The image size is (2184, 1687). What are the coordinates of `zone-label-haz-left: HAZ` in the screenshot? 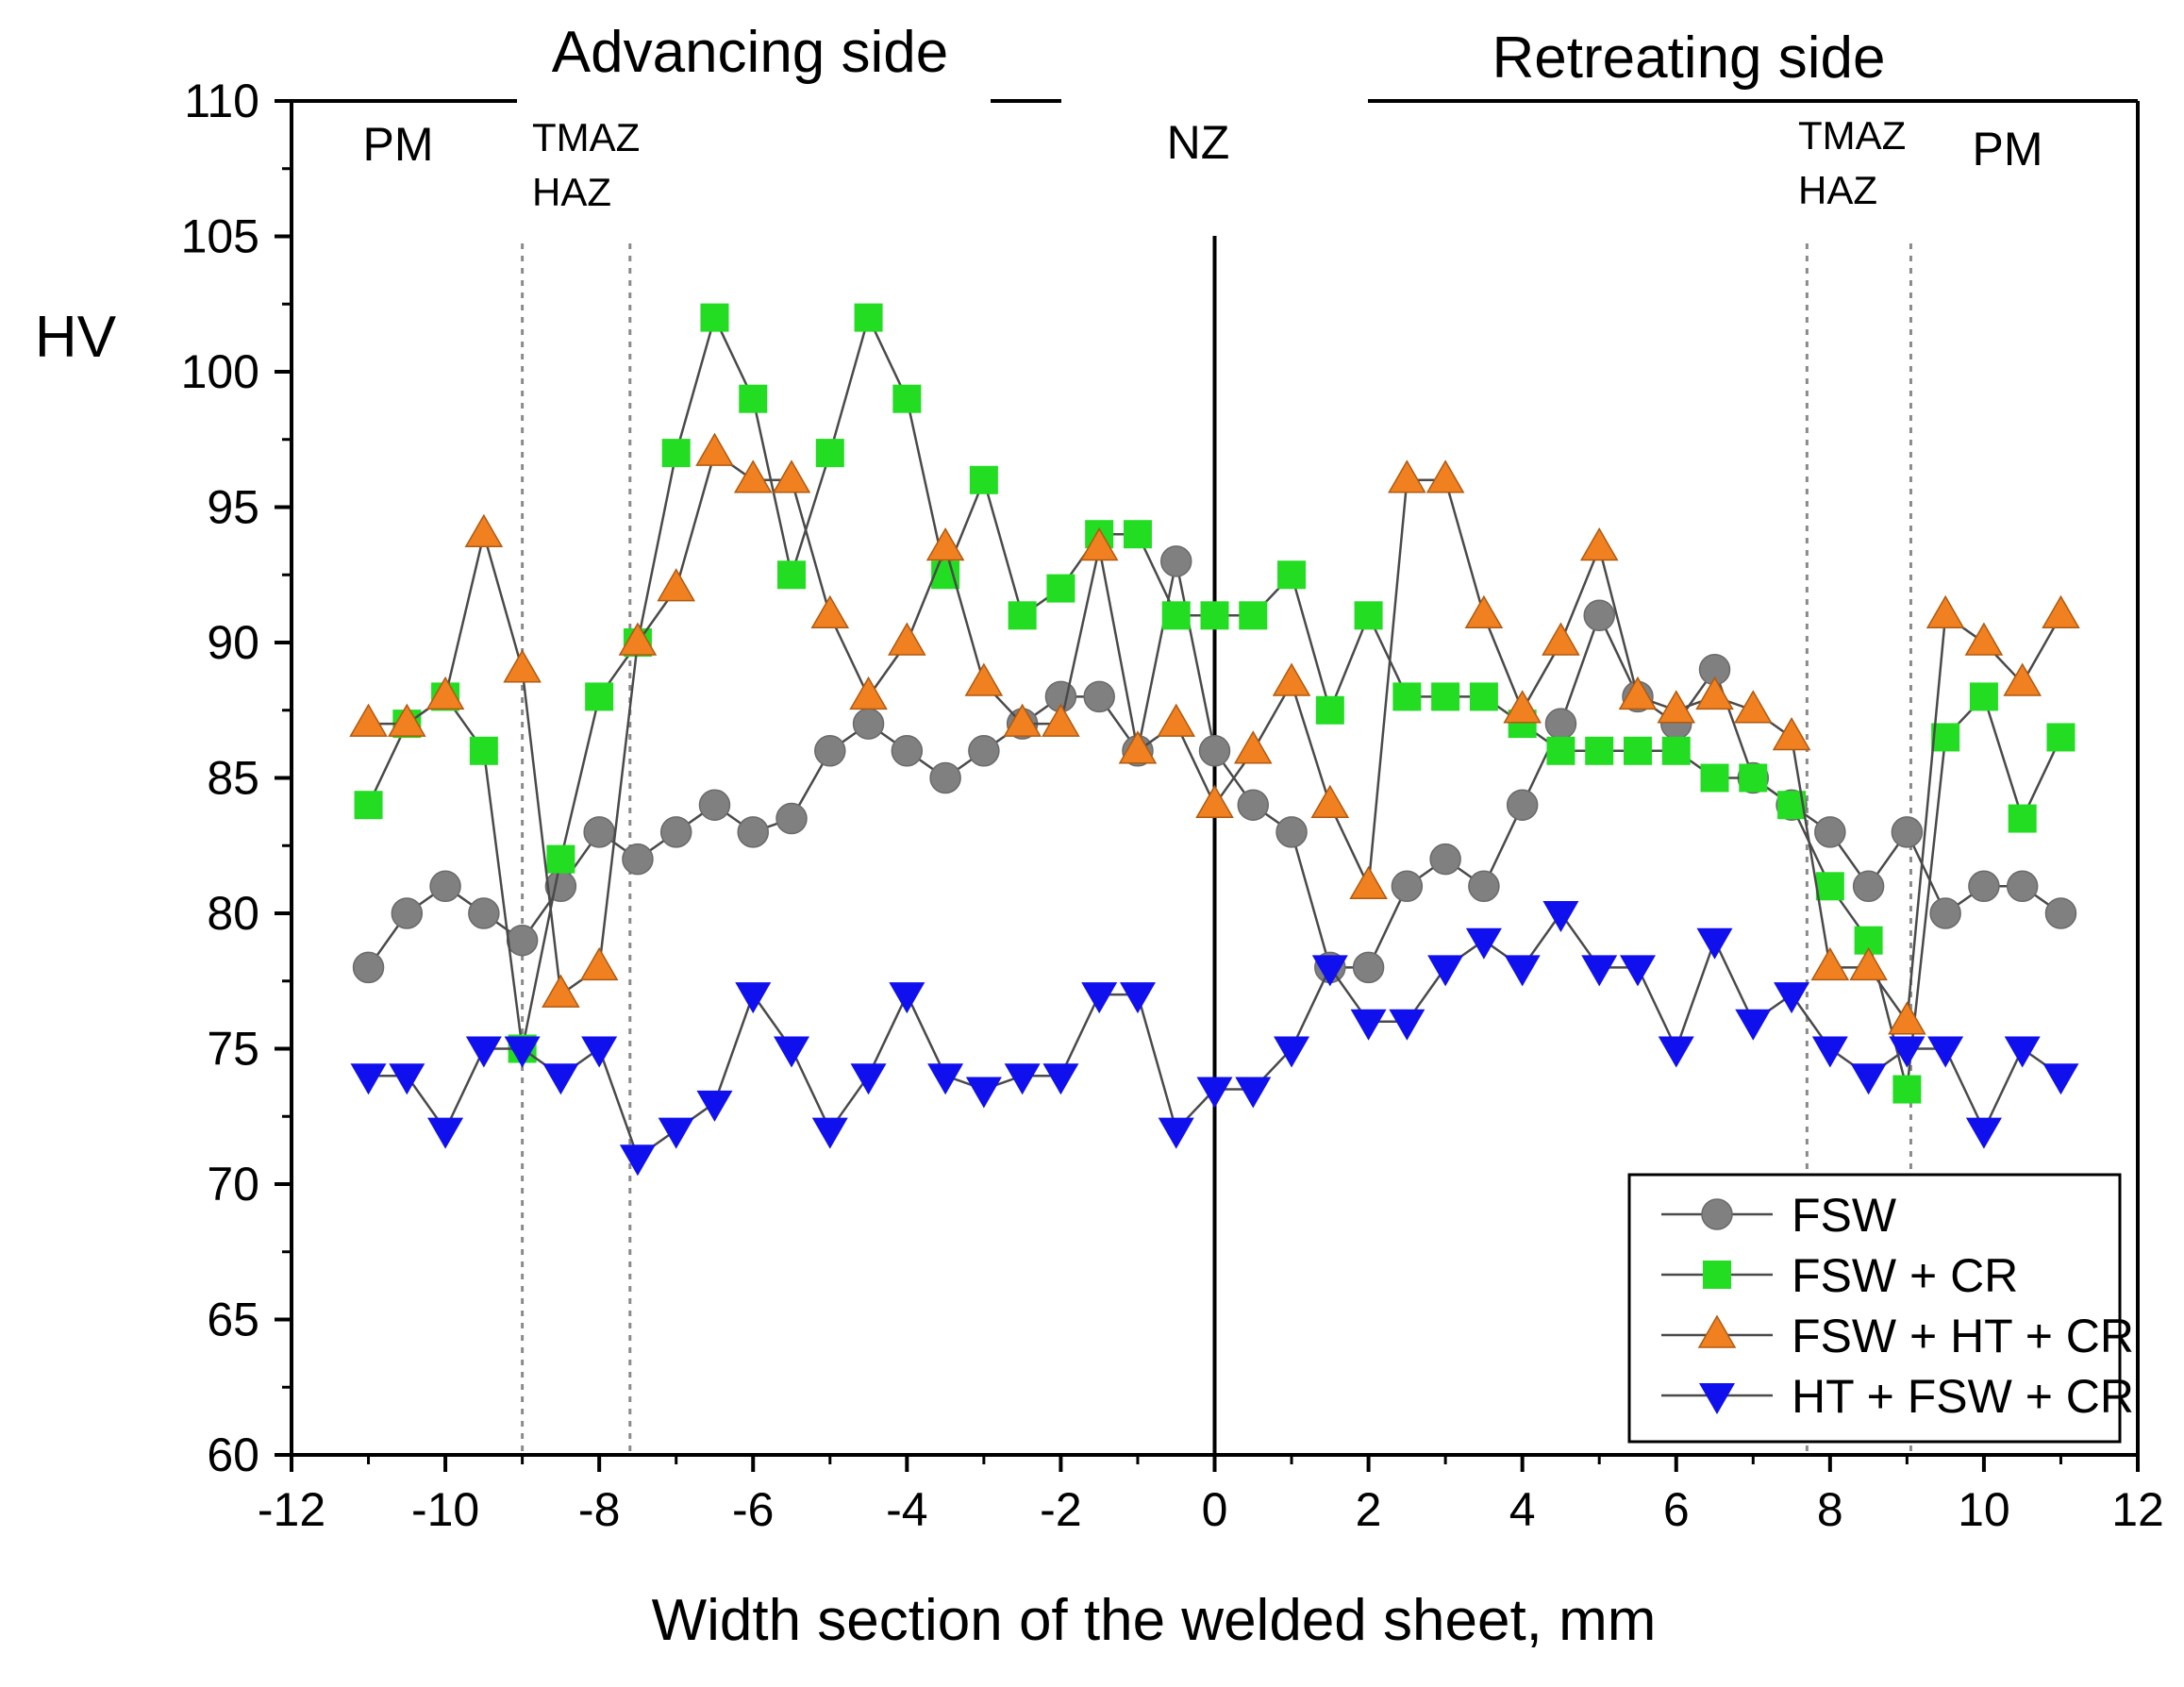 It's located at (571, 192).